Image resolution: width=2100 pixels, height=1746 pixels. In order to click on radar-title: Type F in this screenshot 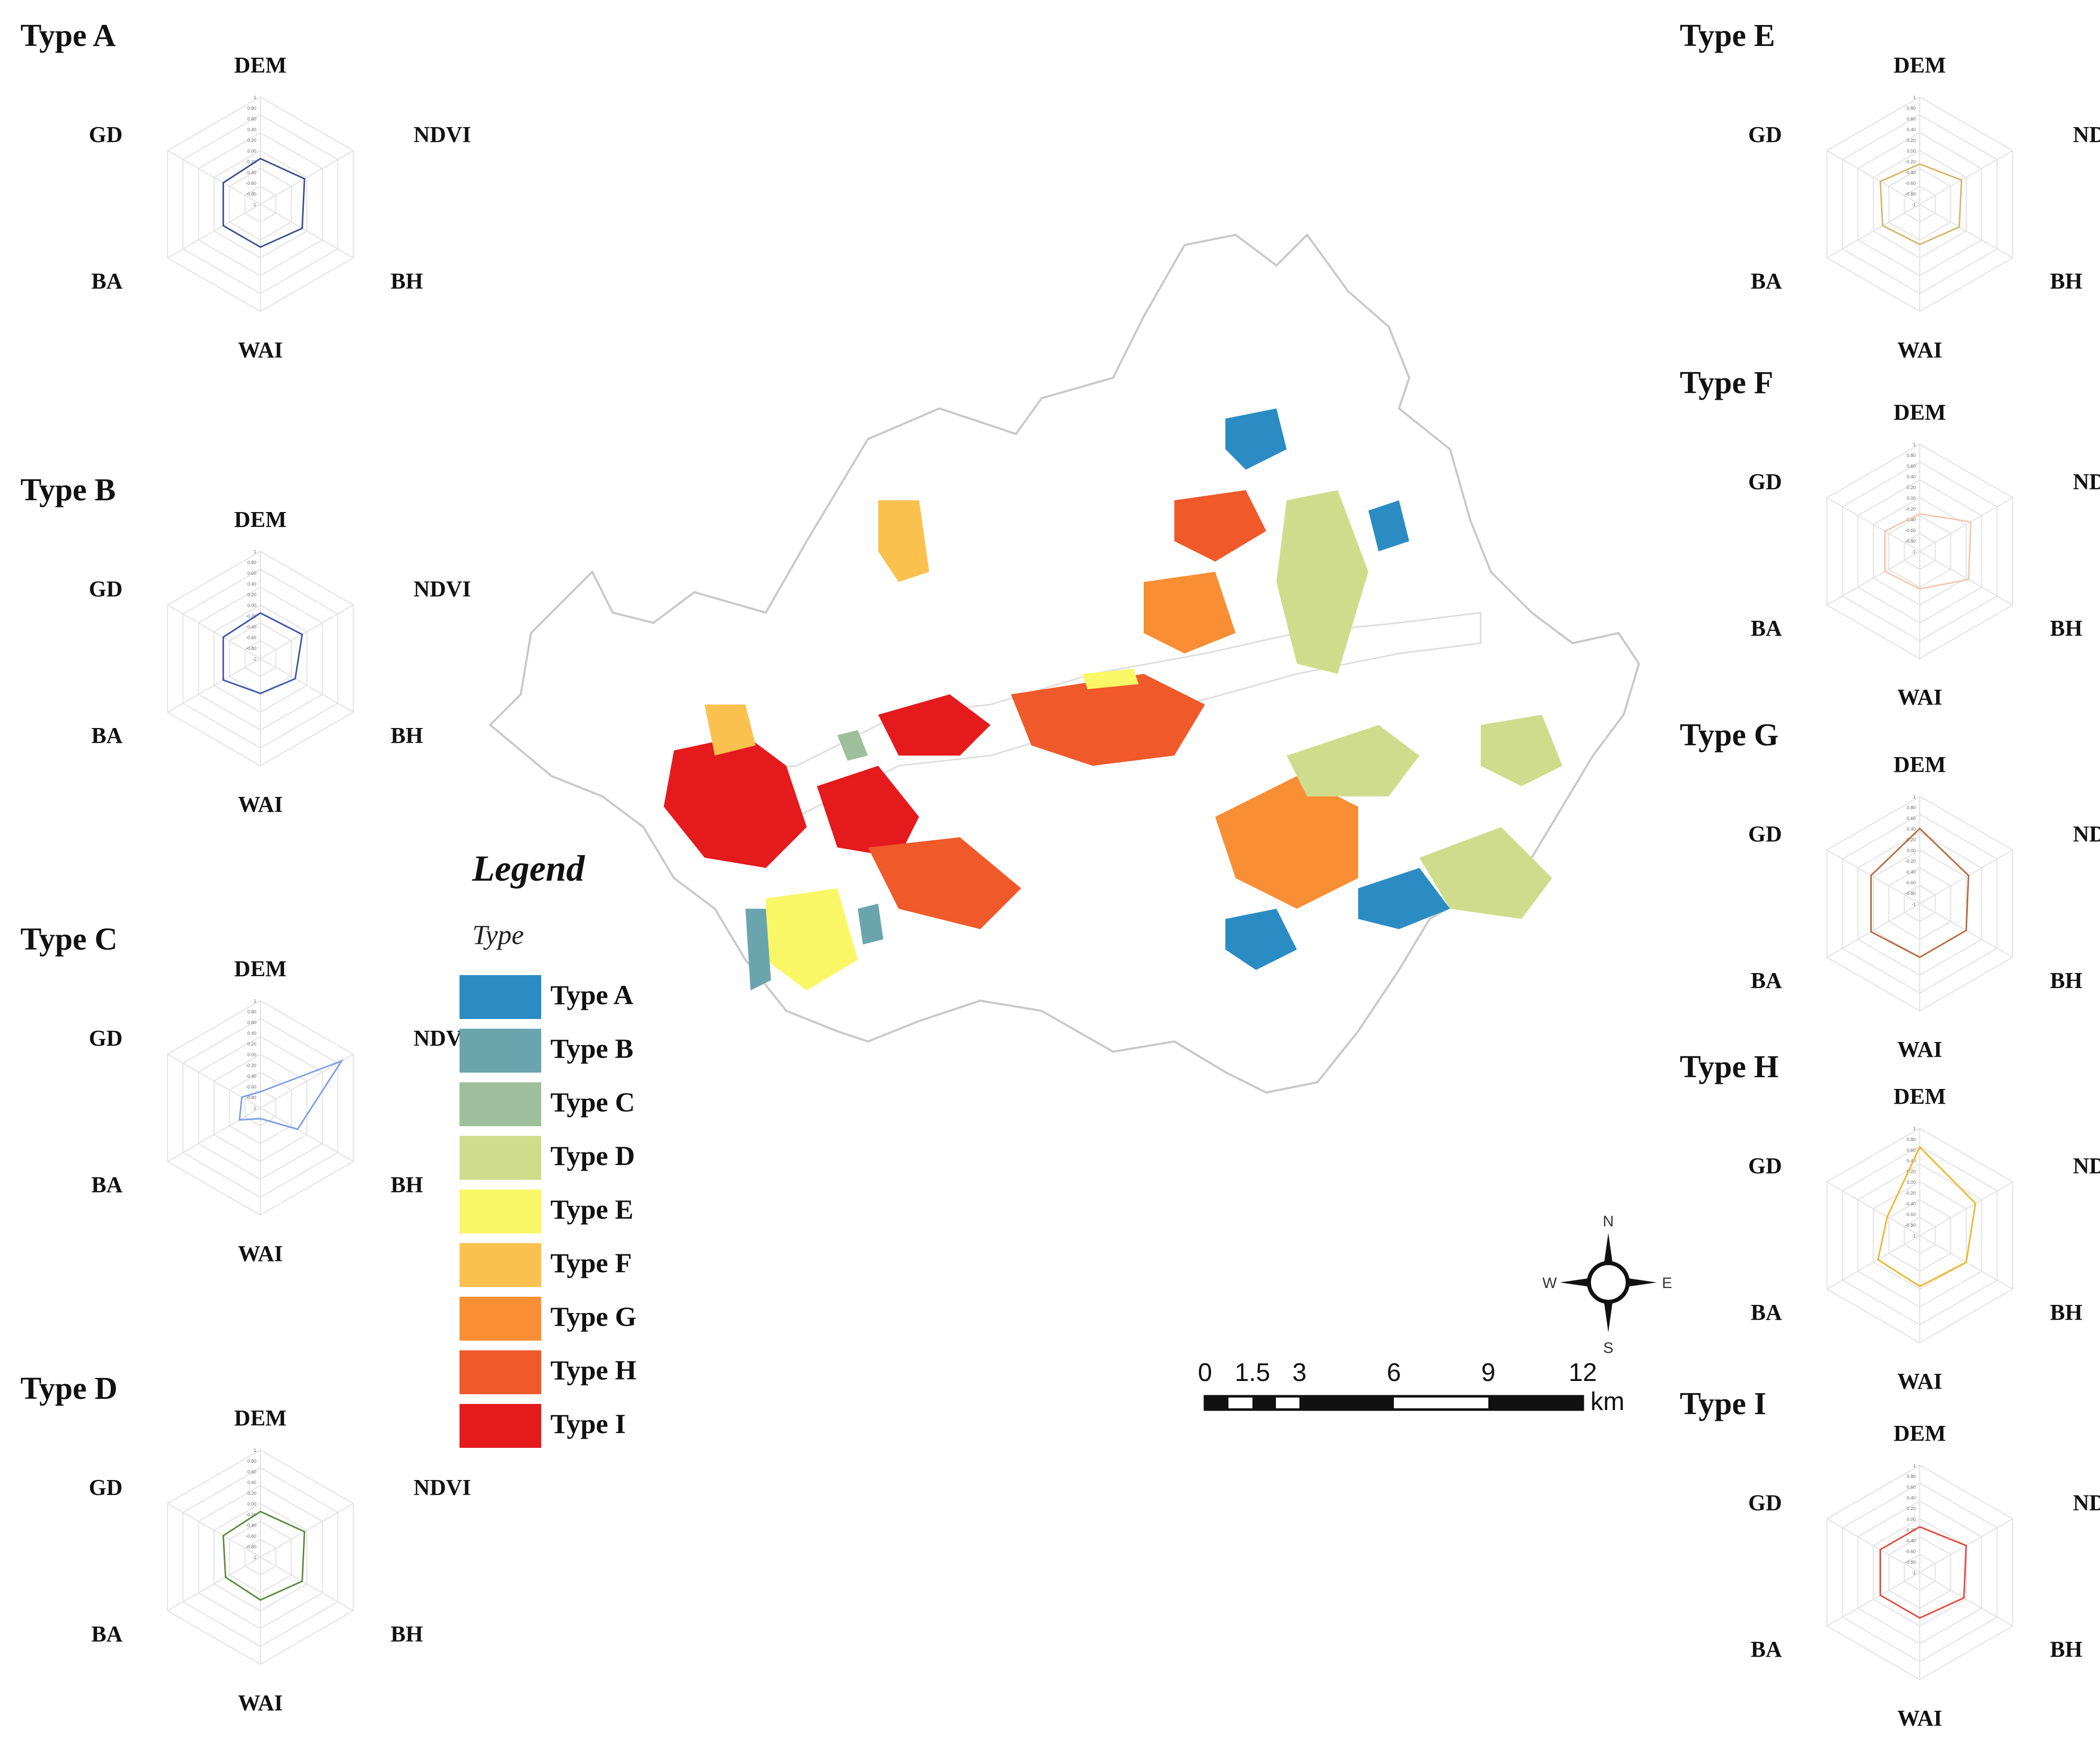, I will do `click(1727, 383)`.